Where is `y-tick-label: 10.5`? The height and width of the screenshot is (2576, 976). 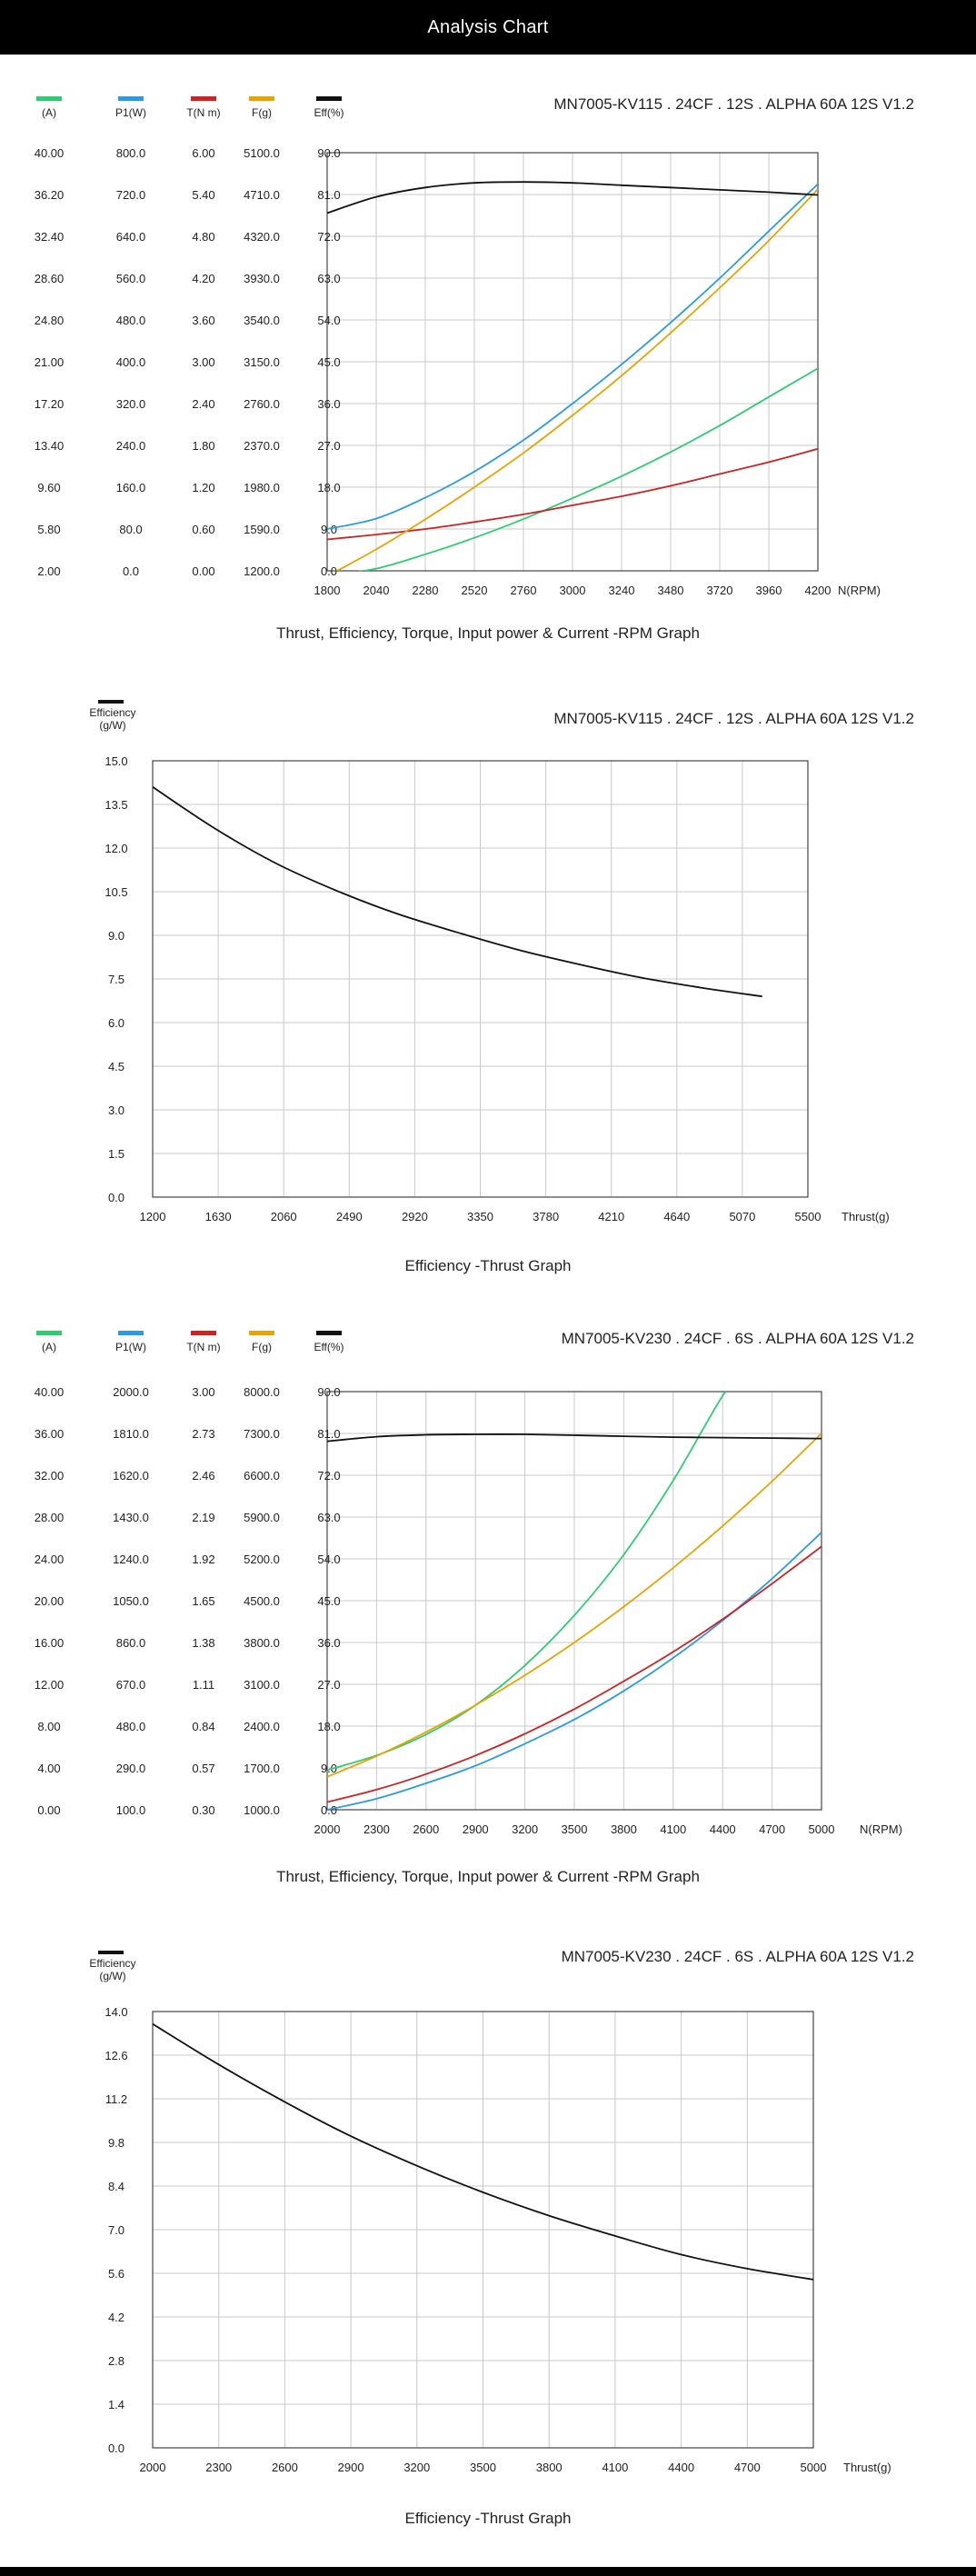 y-tick-label: 10.5 is located at coordinates (116, 892).